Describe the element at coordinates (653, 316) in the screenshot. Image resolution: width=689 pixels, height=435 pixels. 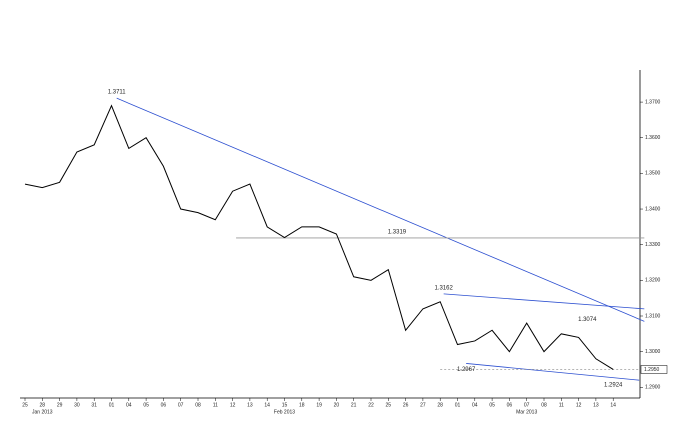
I see `y-tick-label: 1.3100` at that location.